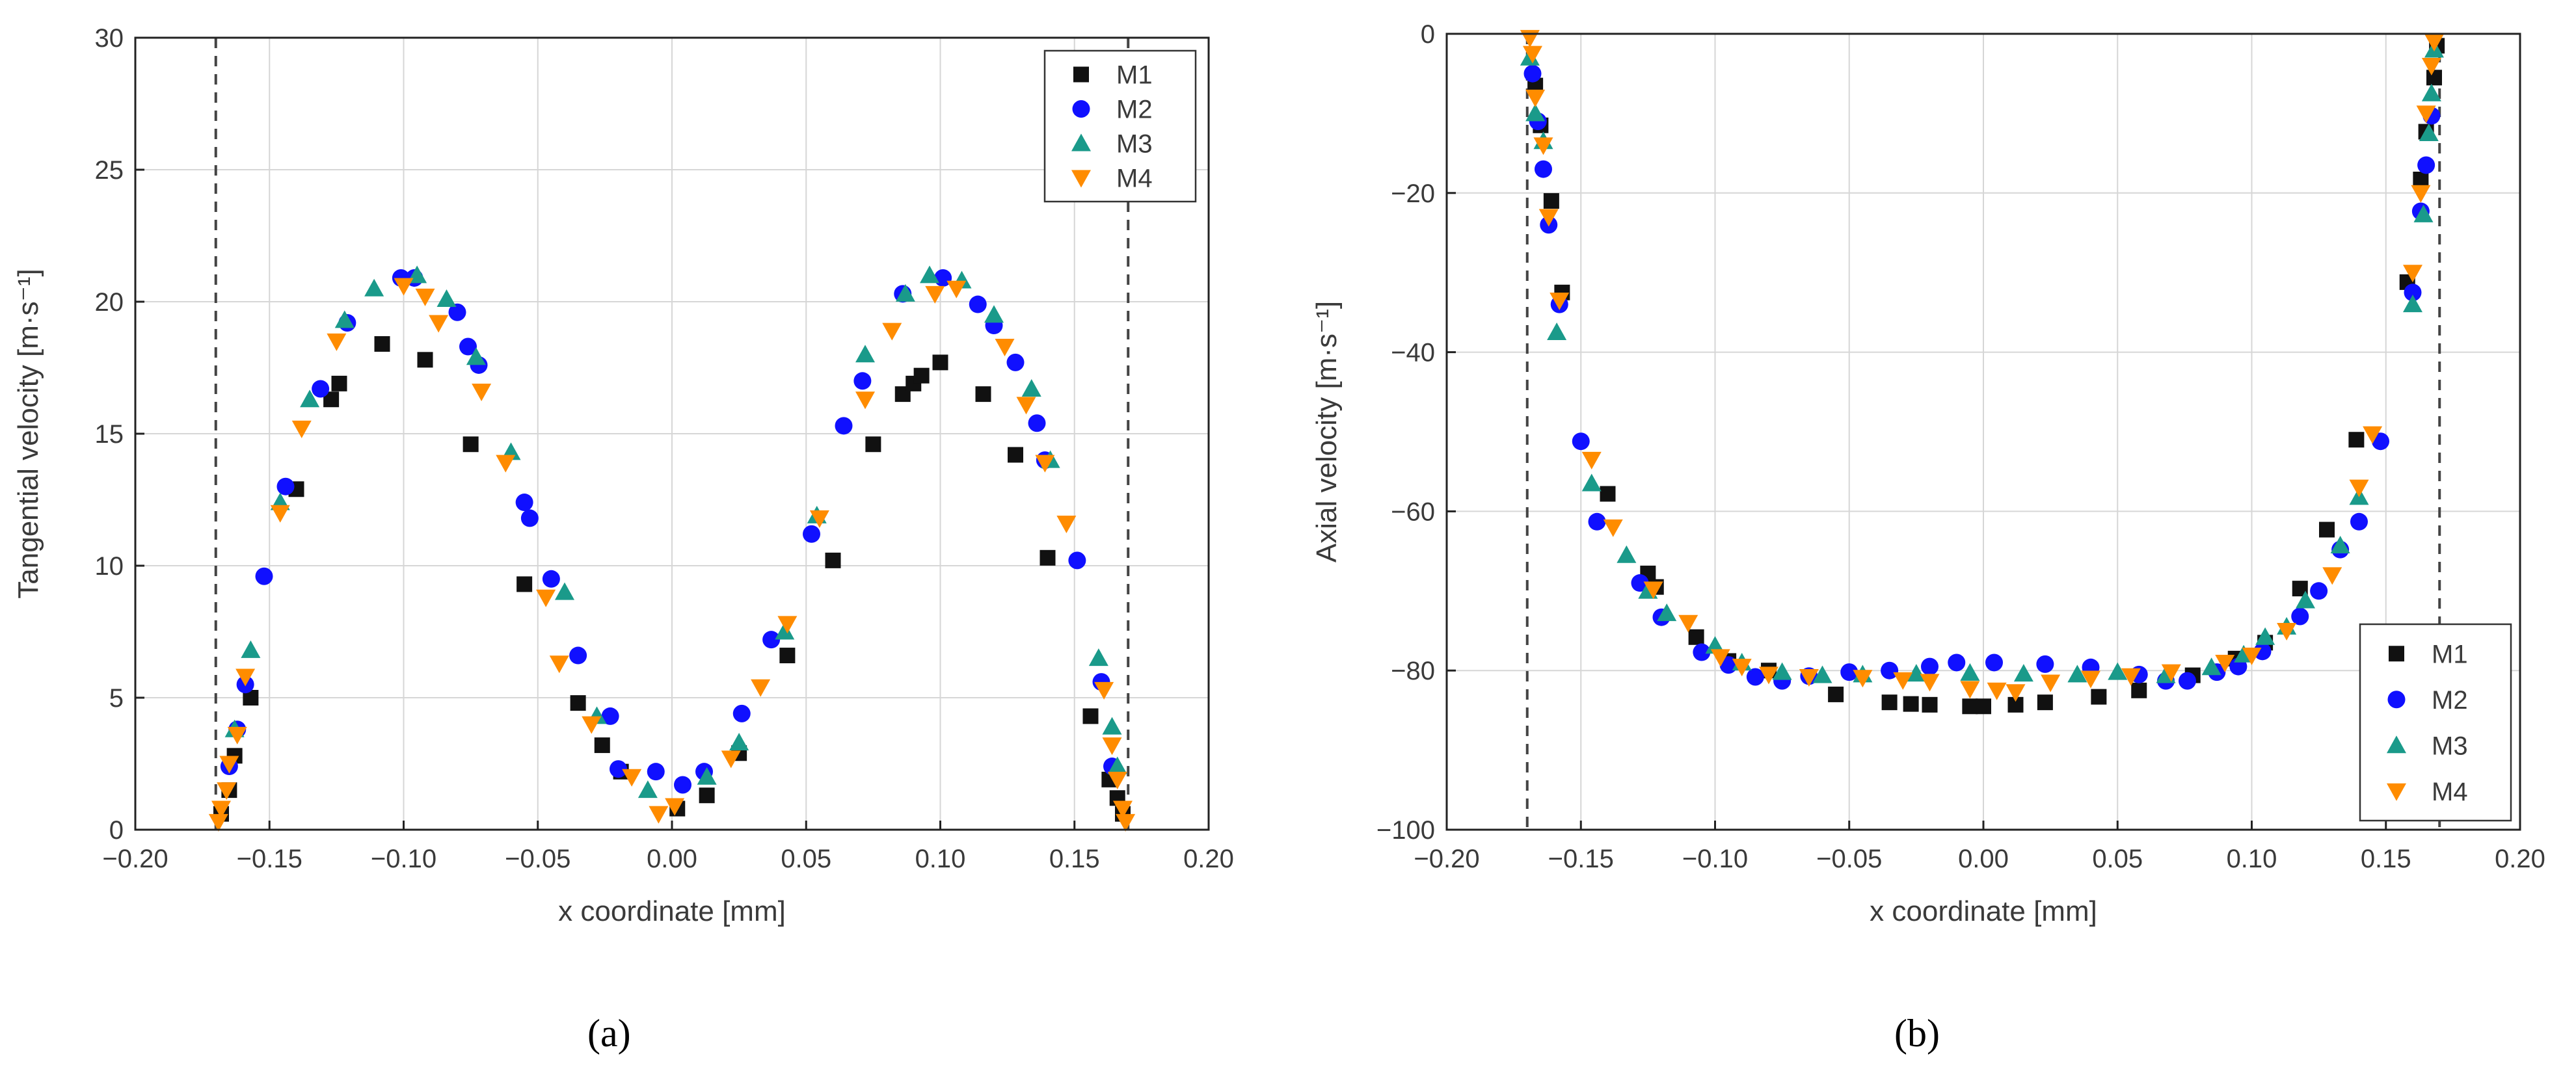 The image size is (2576, 1069). I want to click on chart-a-y-tick-label: 30, so click(109, 38).